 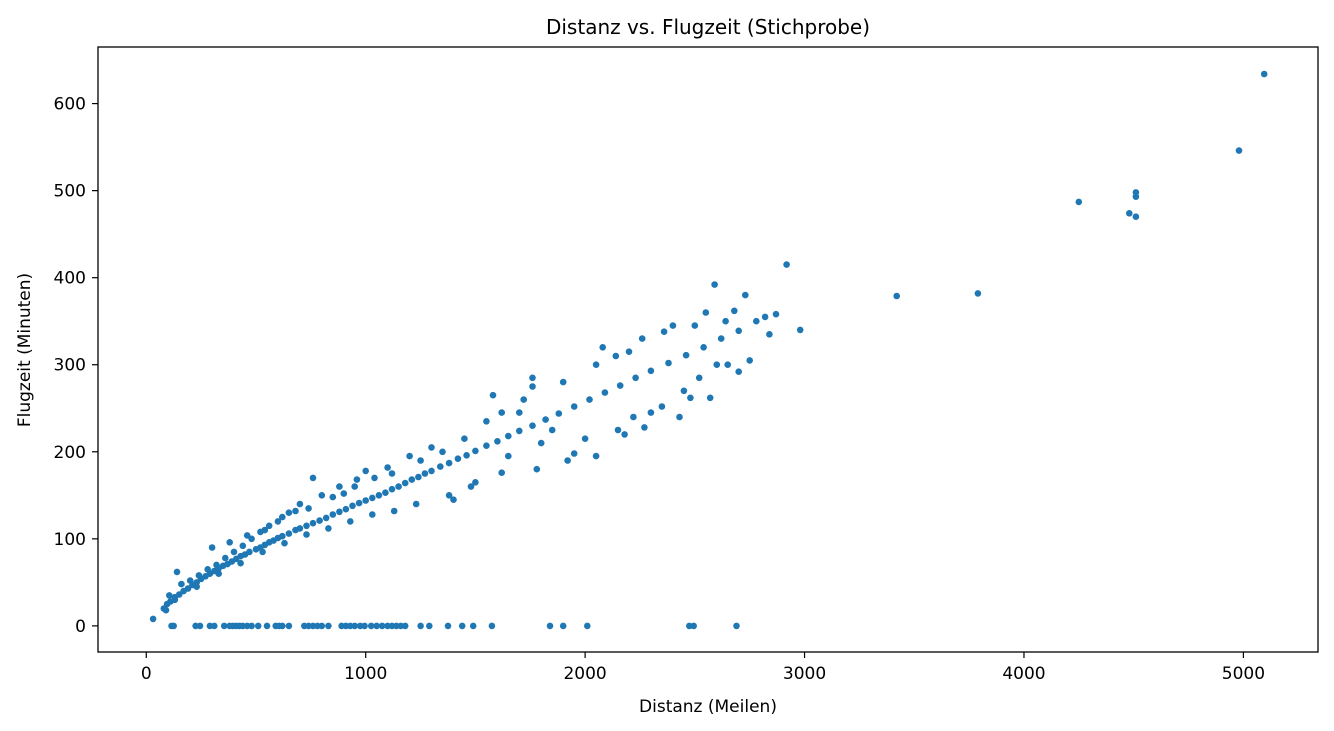 What do you see at coordinates (70, 540) in the screenshot?
I see `y-tick-label: 100` at bounding box center [70, 540].